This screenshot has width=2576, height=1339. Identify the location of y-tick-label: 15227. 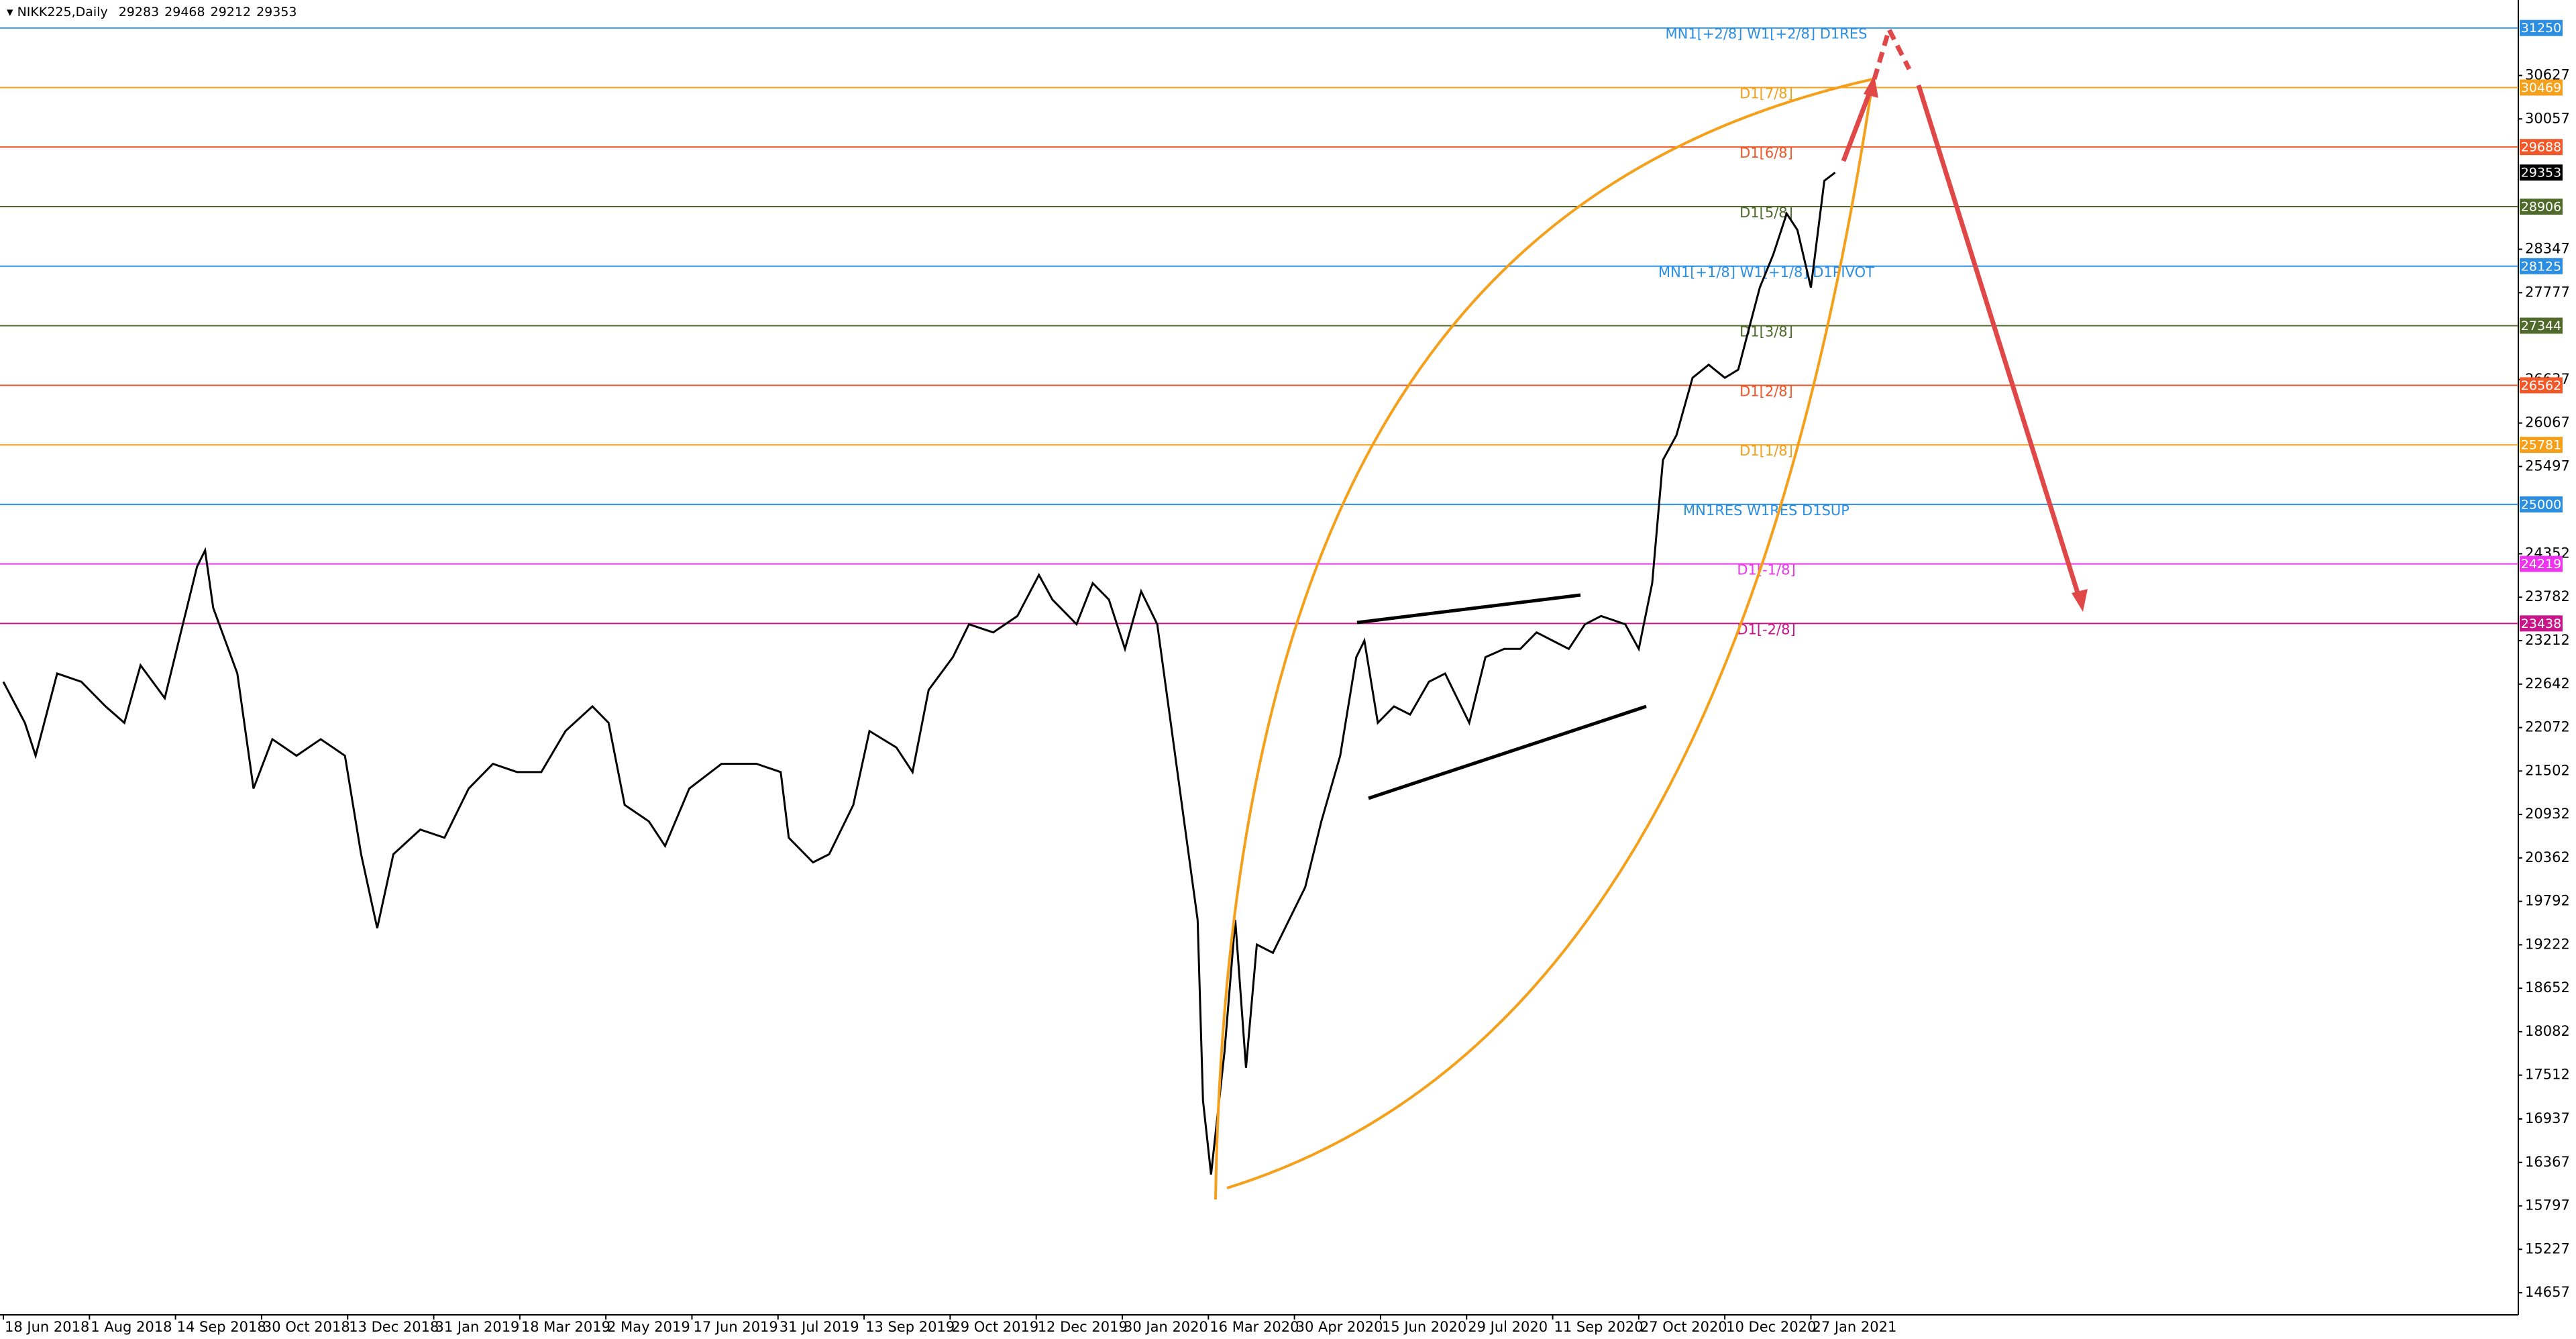
(2547, 1248).